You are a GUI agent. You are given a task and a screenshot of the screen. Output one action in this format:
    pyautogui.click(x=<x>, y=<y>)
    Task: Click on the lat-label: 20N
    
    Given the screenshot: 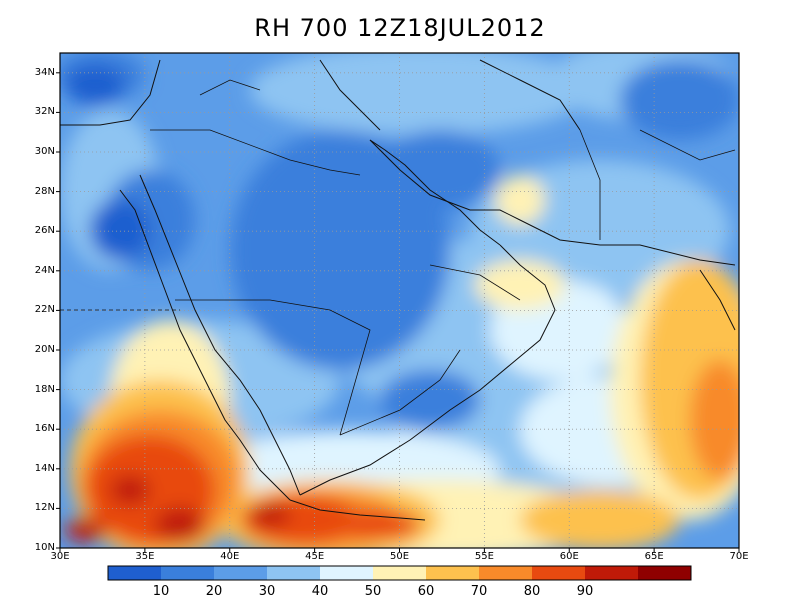 What is the action you would take?
    pyautogui.click(x=44, y=349)
    